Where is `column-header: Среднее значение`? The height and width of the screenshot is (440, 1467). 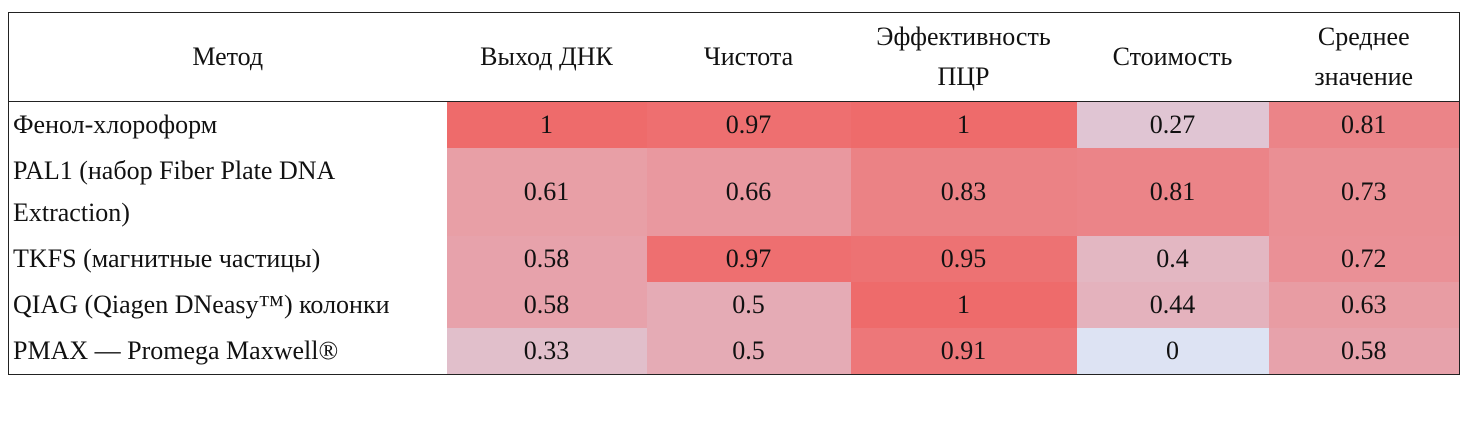 column-header: Среднее значение is located at coordinates (1364, 57).